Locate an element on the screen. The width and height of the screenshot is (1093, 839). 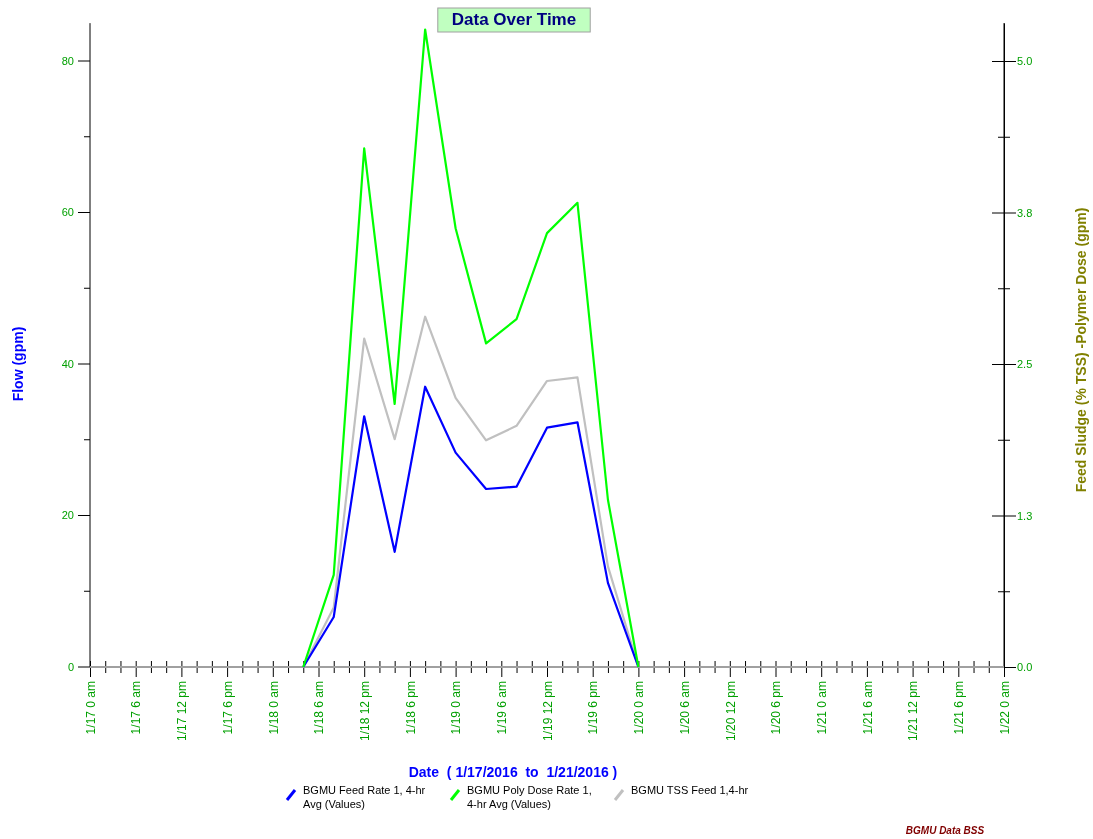
y-tick-label: 20 is located at coordinates (67, 515).